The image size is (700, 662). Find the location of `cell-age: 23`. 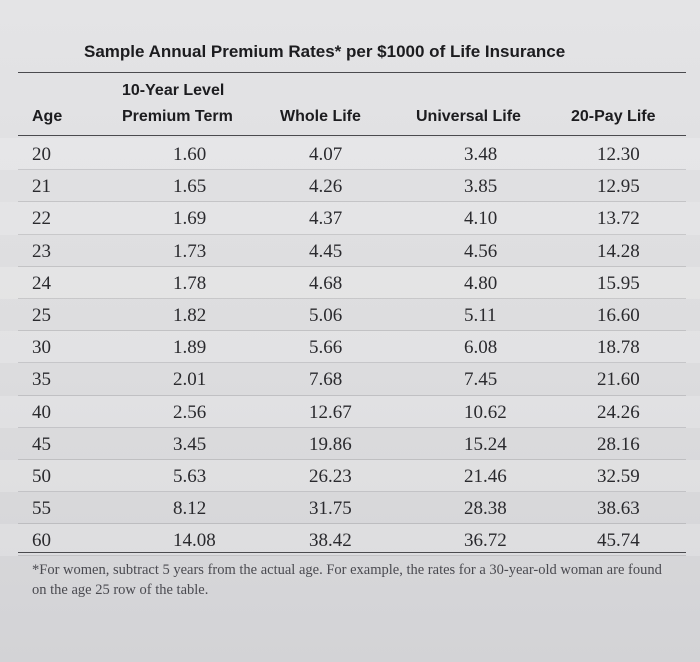

cell-age: 23 is located at coordinates (41, 251).